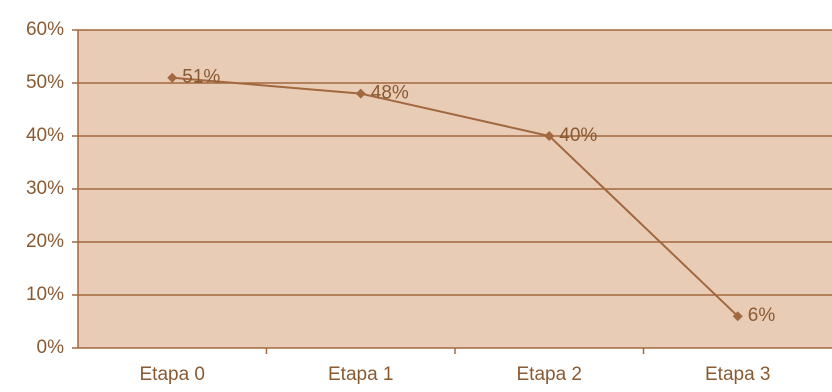 This screenshot has width=832, height=392. What do you see at coordinates (361, 374) in the screenshot?
I see `x-tick-label: Etapa 1` at bounding box center [361, 374].